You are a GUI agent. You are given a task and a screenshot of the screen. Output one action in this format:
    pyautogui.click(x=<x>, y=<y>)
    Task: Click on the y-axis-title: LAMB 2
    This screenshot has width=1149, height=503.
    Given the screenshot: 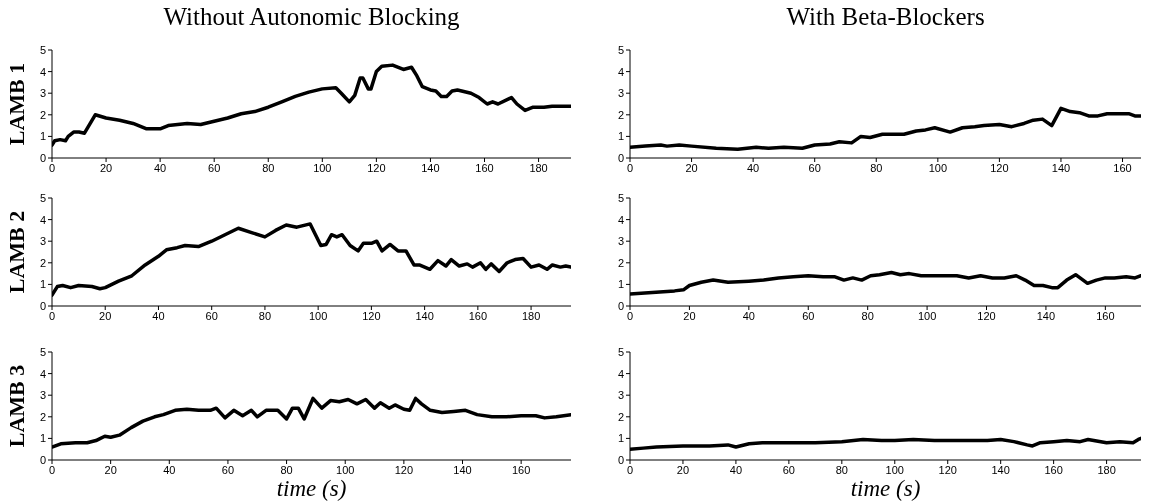 What is the action you would take?
    pyautogui.click(x=17, y=252)
    